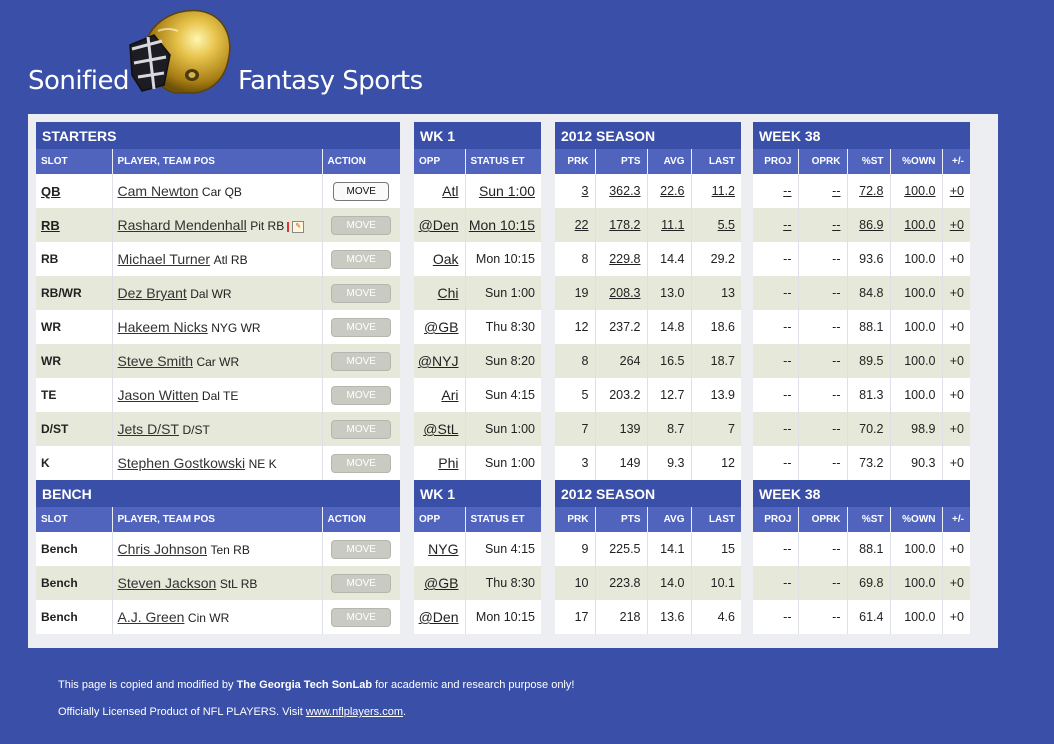  What do you see at coordinates (74, 583) in the screenshot?
I see `slot-cell: Bench` at bounding box center [74, 583].